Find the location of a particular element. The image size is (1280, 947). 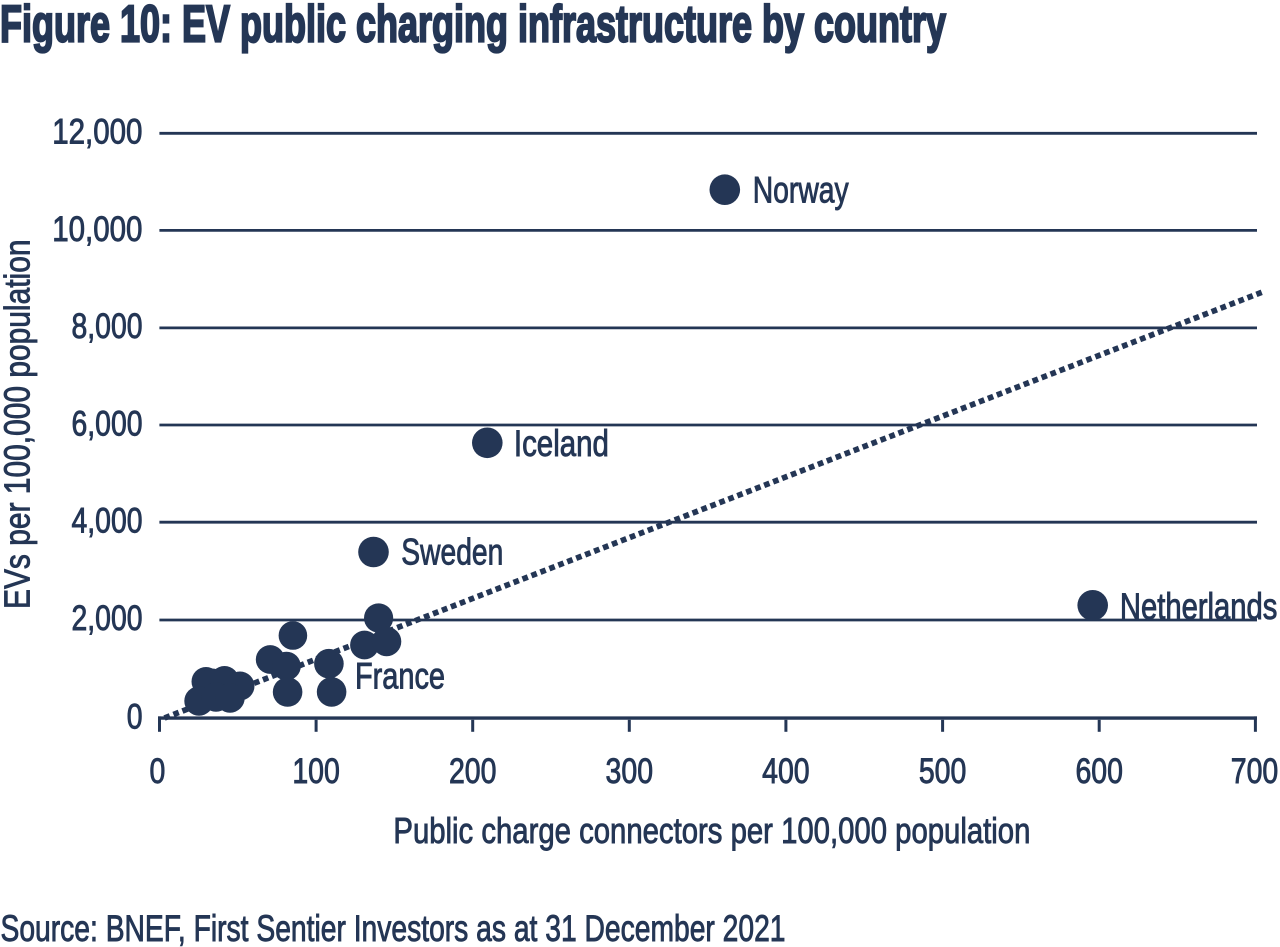

svg-text: 2,000 is located at coordinates (107, 618).